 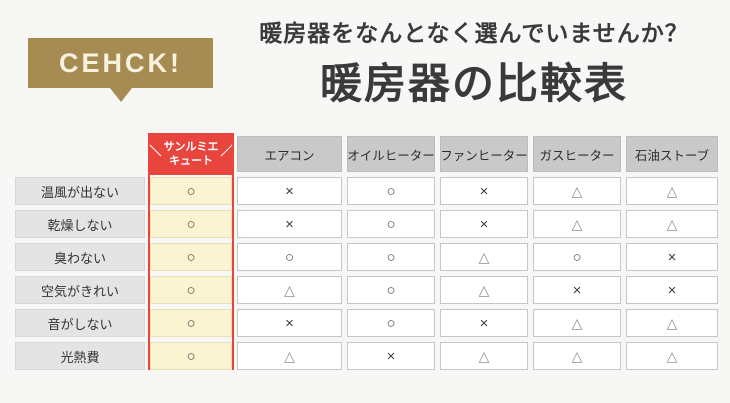 What do you see at coordinates (289, 155) in the screenshot?
I see `column-header-1-label: エアコン` at bounding box center [289, 155].